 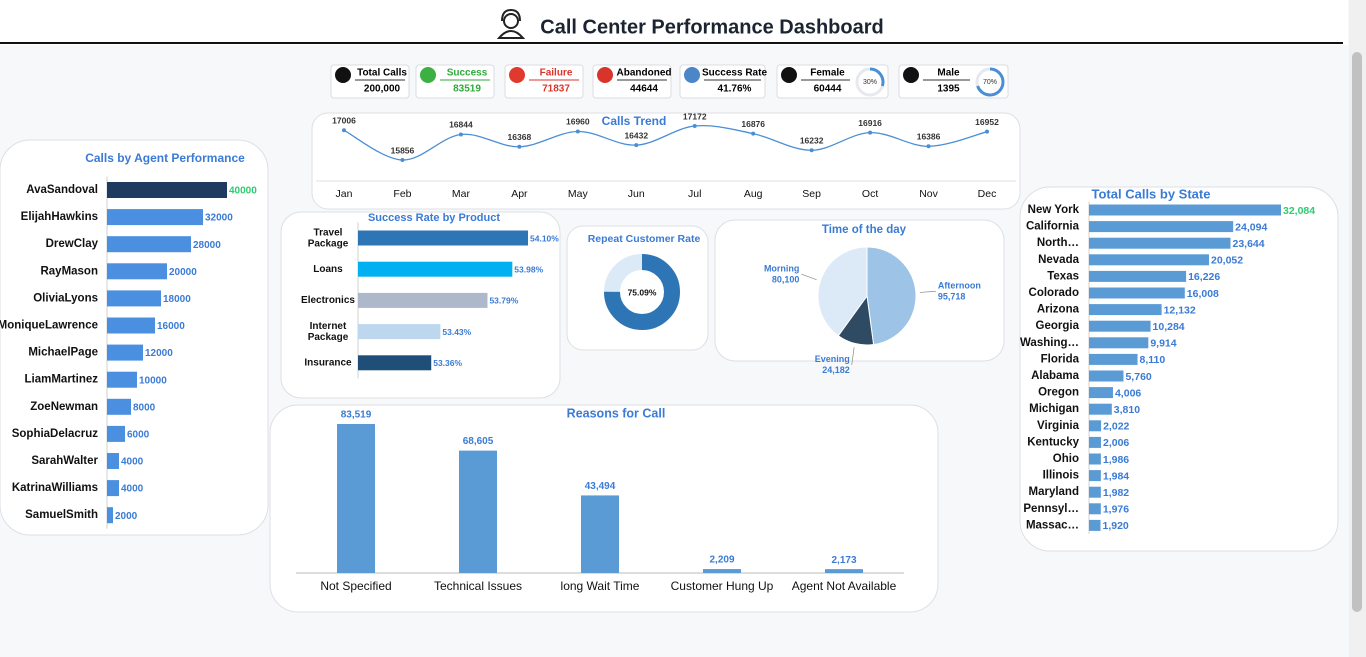 What do you see at coordinates (1180, 310) in the screenshot?
I see `value-label: 12,132` at bounding box center [1180, 310].